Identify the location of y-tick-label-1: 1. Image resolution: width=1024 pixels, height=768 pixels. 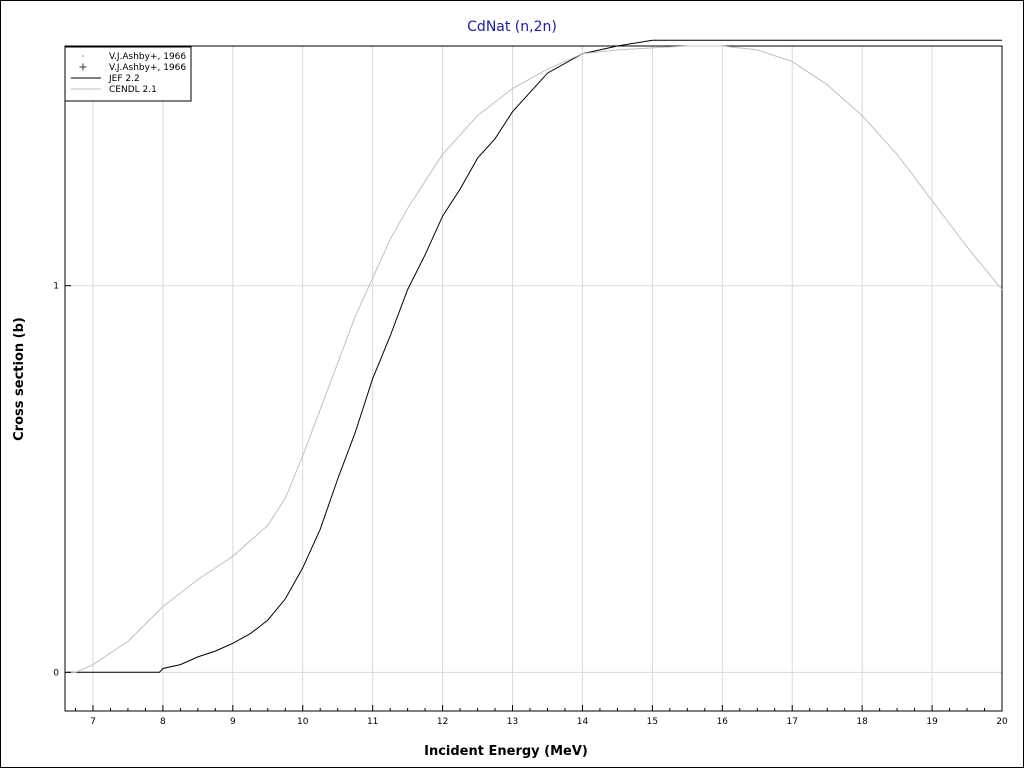
(56, 287).